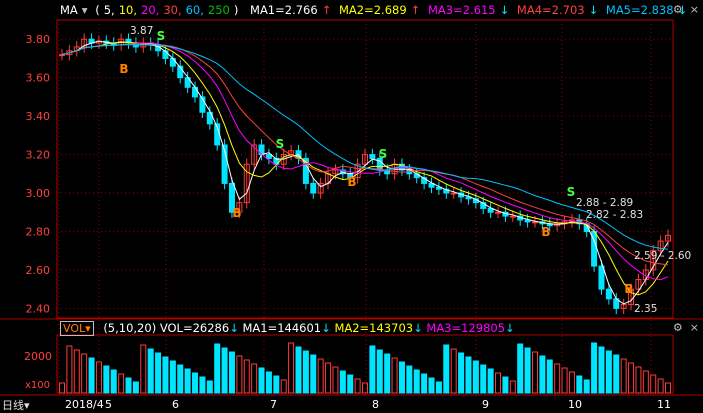 The image size is (703, 413). I want to click on y-tick-label: 3.00, so click(38, 193).